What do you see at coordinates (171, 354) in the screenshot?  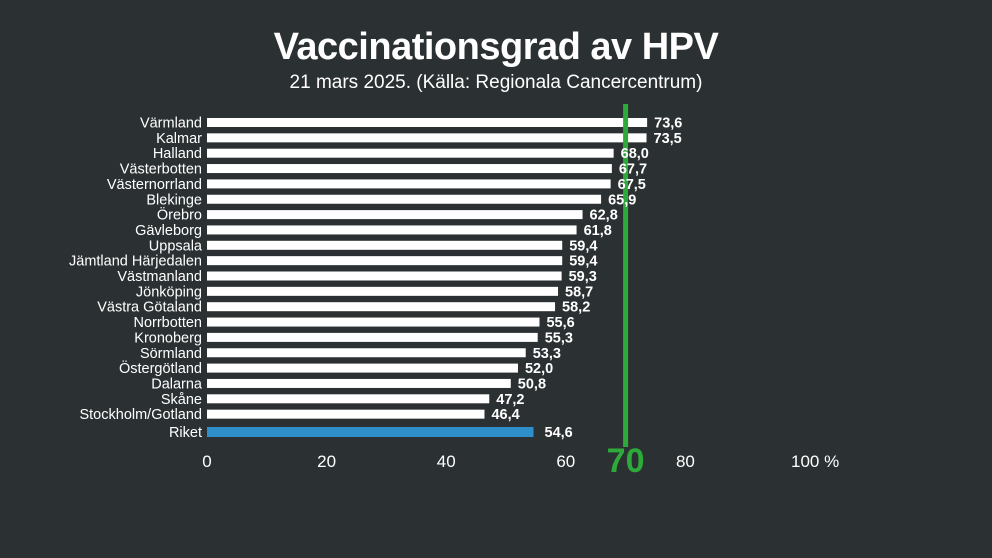 I see `category-label-sormland: Sörmland` at bounding box center [171, 354].